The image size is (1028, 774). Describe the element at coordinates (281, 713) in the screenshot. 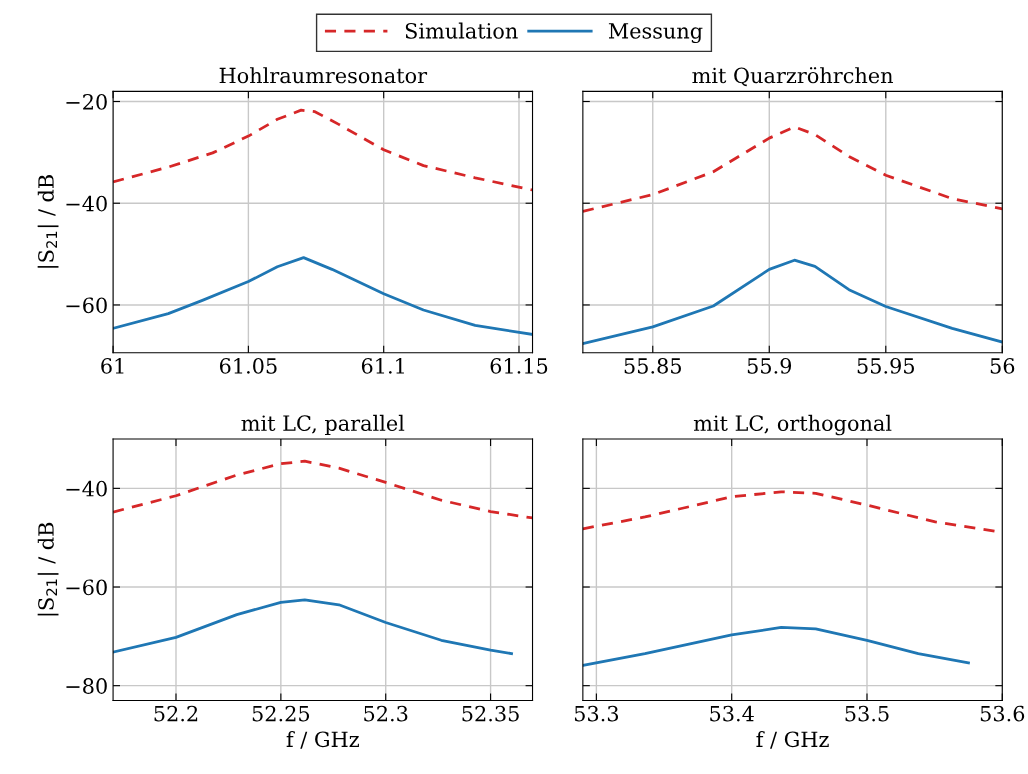

I see `x-tick-label: 52.25` at that location.